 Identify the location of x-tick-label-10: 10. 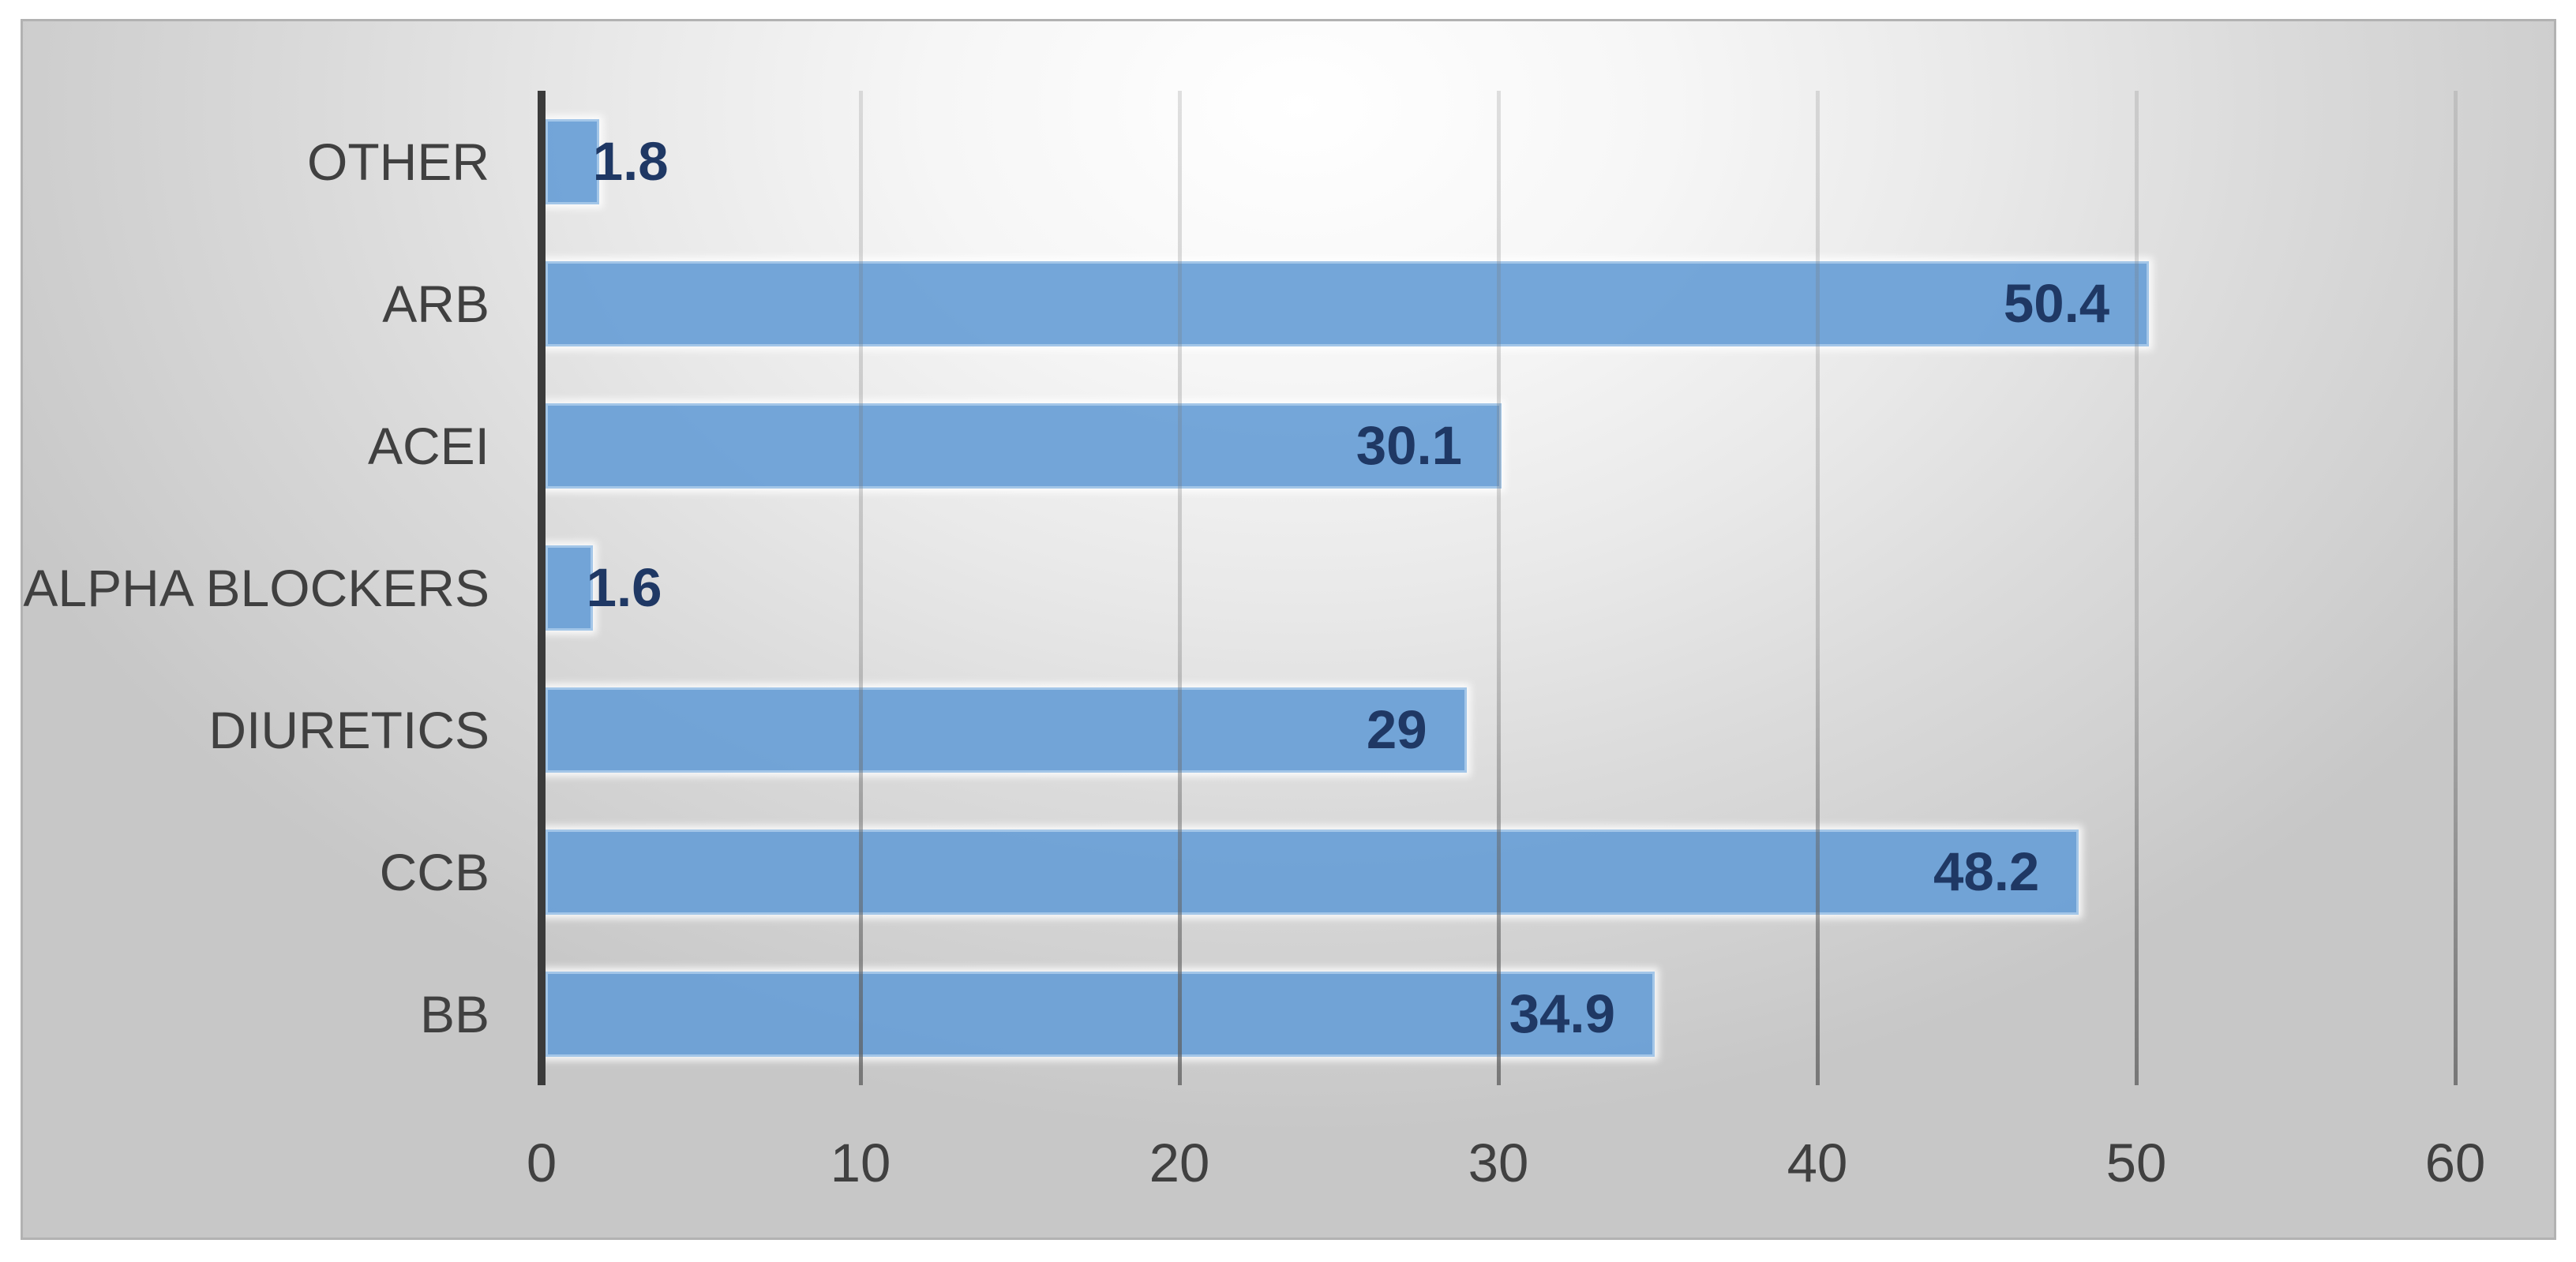
(861, 1163).